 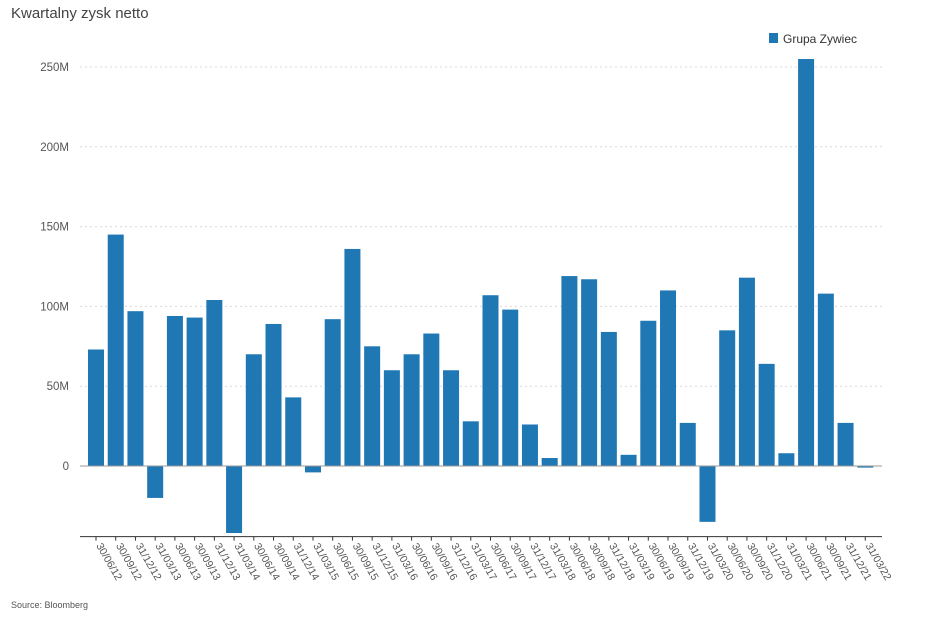 I want to click on axes, so click(x=481, y=501).